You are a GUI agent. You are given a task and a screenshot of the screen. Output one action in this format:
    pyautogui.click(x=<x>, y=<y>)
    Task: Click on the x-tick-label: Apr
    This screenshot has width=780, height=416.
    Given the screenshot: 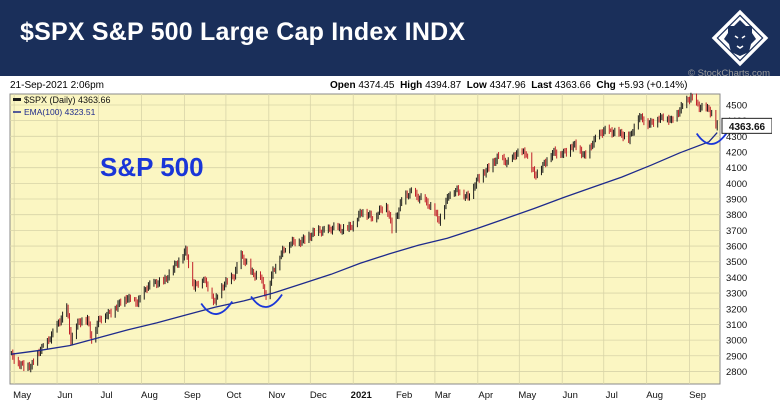 What is the action you would take?
    pyautogui.click(x=485, y=395)
    